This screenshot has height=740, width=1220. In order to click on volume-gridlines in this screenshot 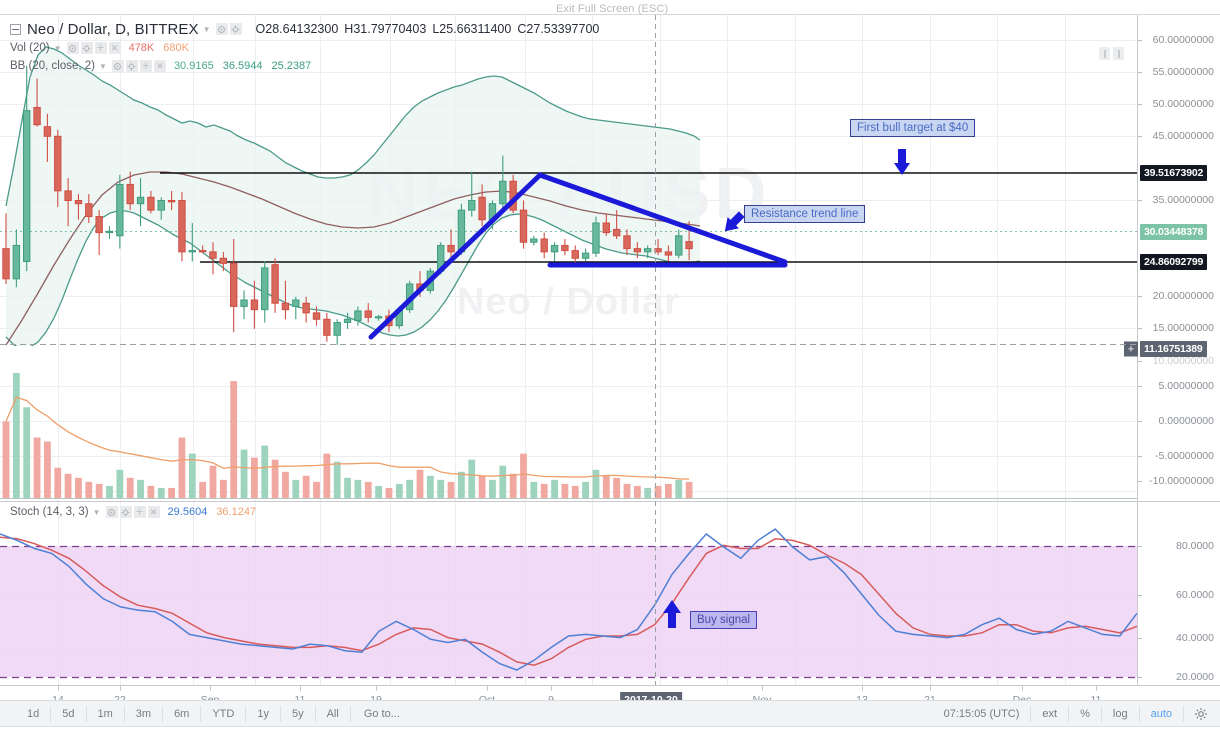, I will do `click(568, 439)`.